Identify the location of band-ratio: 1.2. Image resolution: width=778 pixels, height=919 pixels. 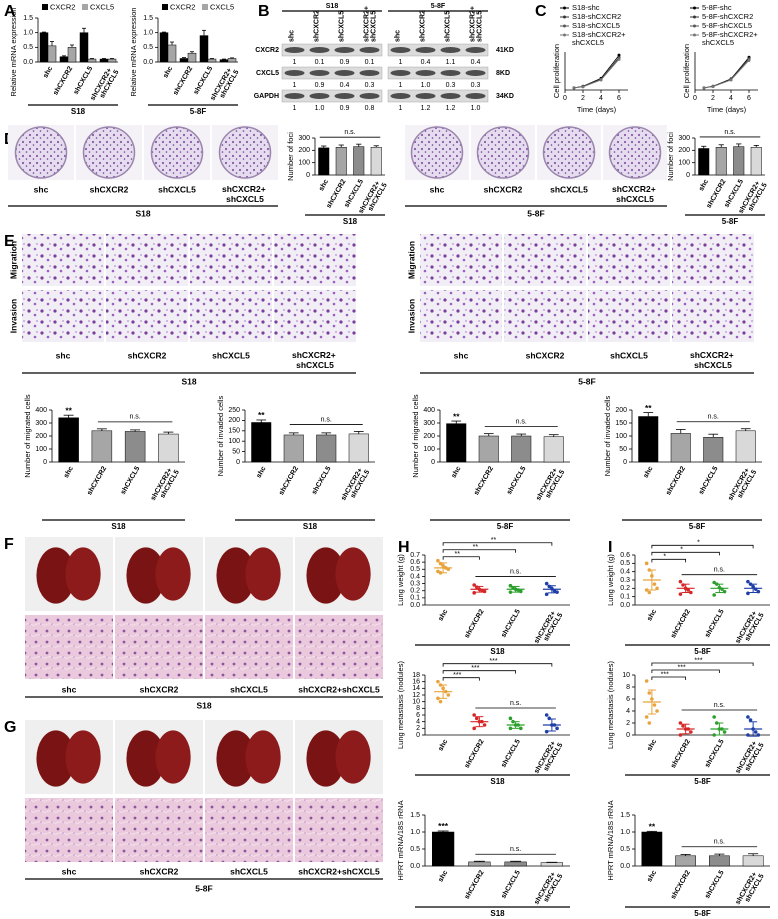
(426, 108).